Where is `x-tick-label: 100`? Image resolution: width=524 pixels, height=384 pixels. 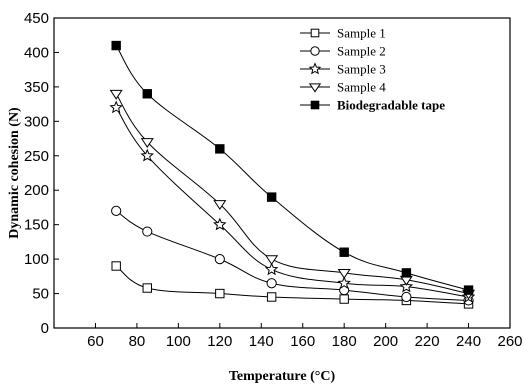 x-tick-label: 100 is located at coordinates (178, 341).